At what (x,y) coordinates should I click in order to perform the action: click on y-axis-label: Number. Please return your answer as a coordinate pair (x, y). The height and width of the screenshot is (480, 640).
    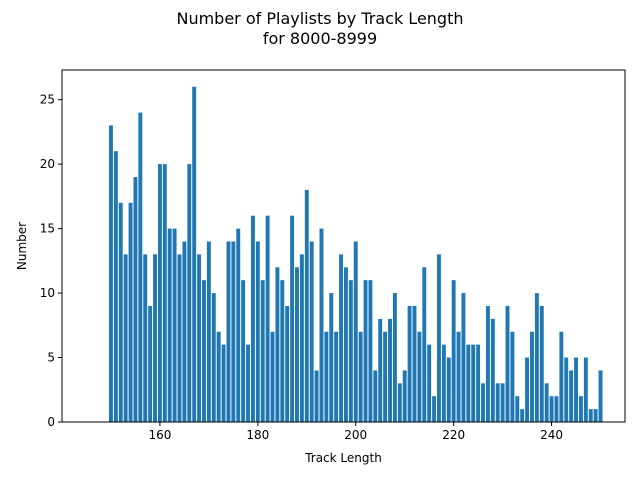
    Looking at the image, I should click on (22, 246).